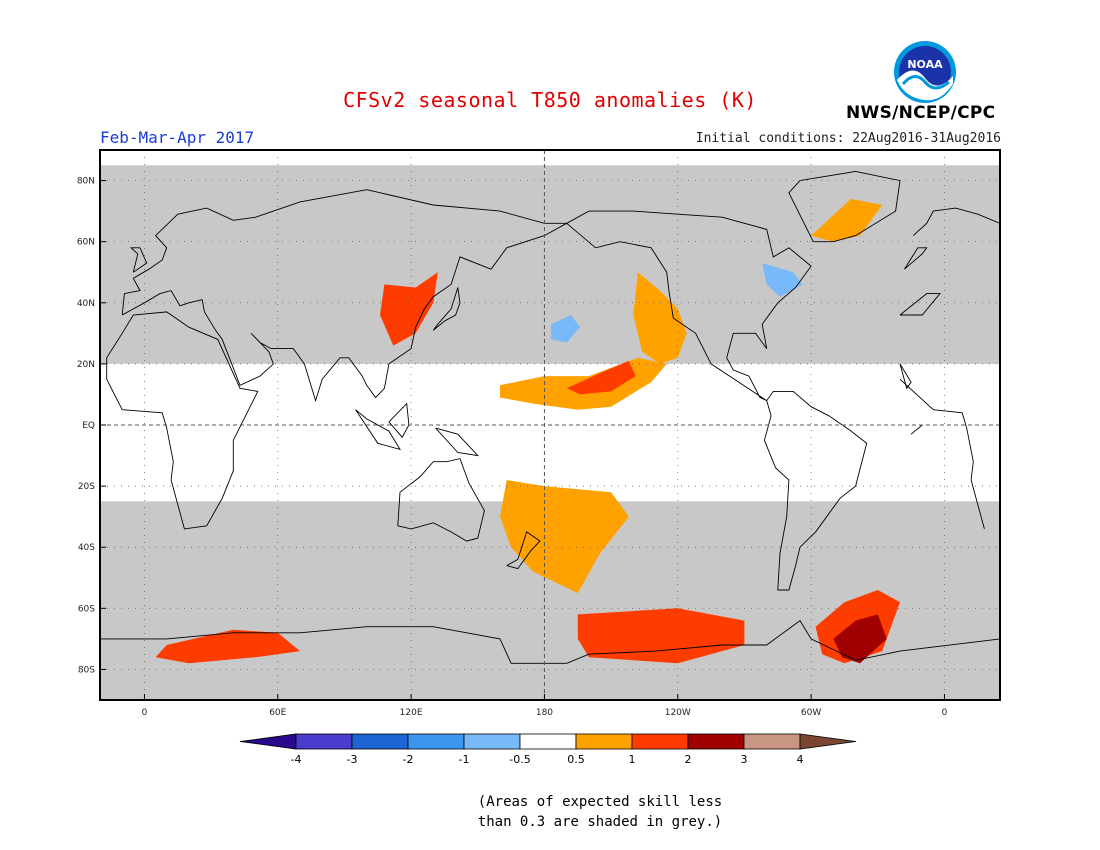 The image size is (1100, 850). What do you see at coordinates (828, 741) in the screenshot?
I see `colorbar-arrow-high` at bounding box center [828, 741].